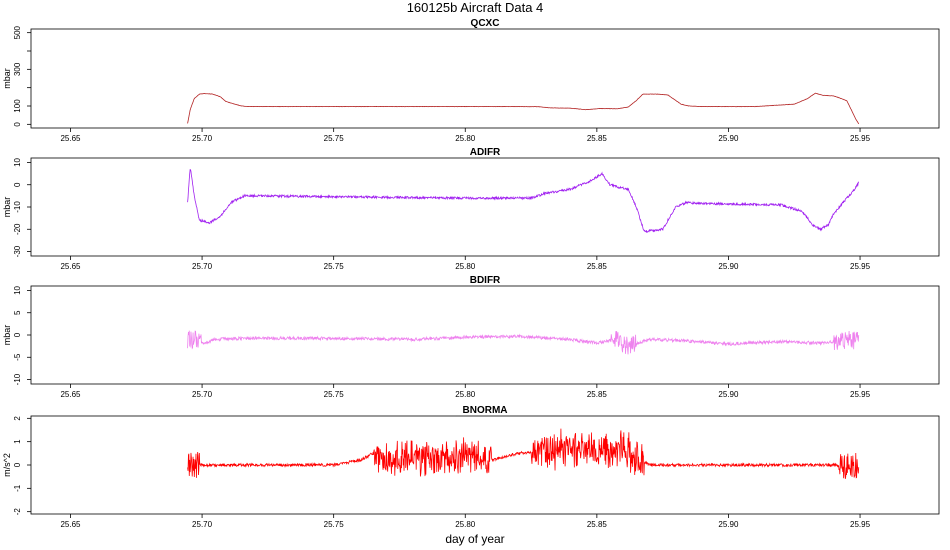 This screenshot has width=950, height=550. Describe the element at coordinates (17, 512) in the screenshot. I see `y-tick-label: -2` at that location.